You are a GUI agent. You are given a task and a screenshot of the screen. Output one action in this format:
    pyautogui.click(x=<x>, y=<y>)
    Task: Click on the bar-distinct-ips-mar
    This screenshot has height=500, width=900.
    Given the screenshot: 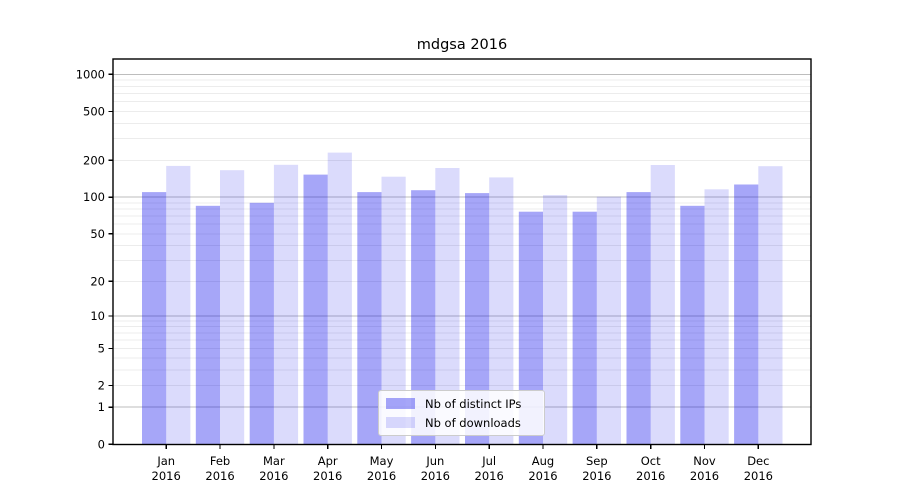 What is the action you would take?
    pyautogui.click(x=261, y=323)
    